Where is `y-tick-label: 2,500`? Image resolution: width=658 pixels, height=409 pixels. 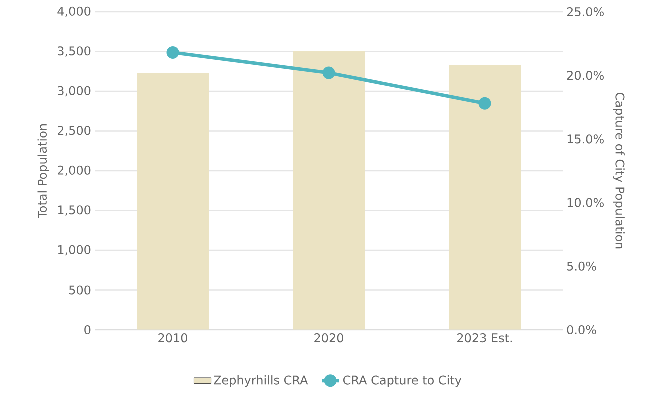 y-tick-label: 2,500 is located at coordinates (74, 131).